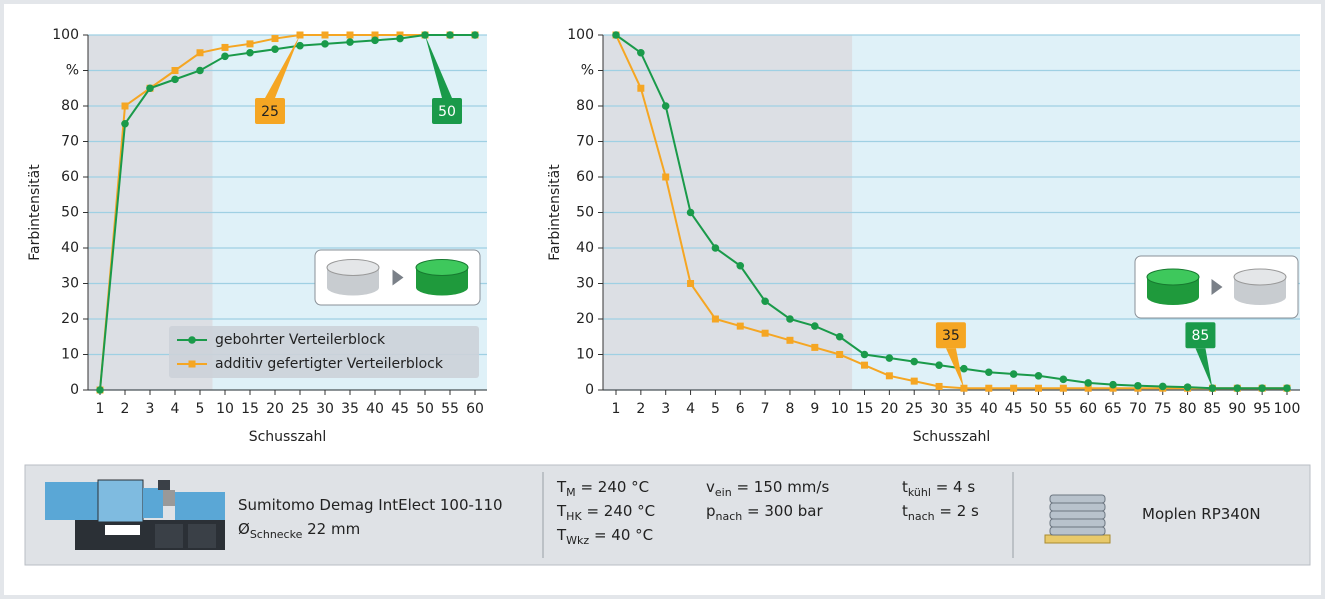 This screenshot has width=1325, height=599. What do you see at coordinates (585, 213) in the screenshot?
I see `y-tick-label: 50` at bounding box center [585, 213].